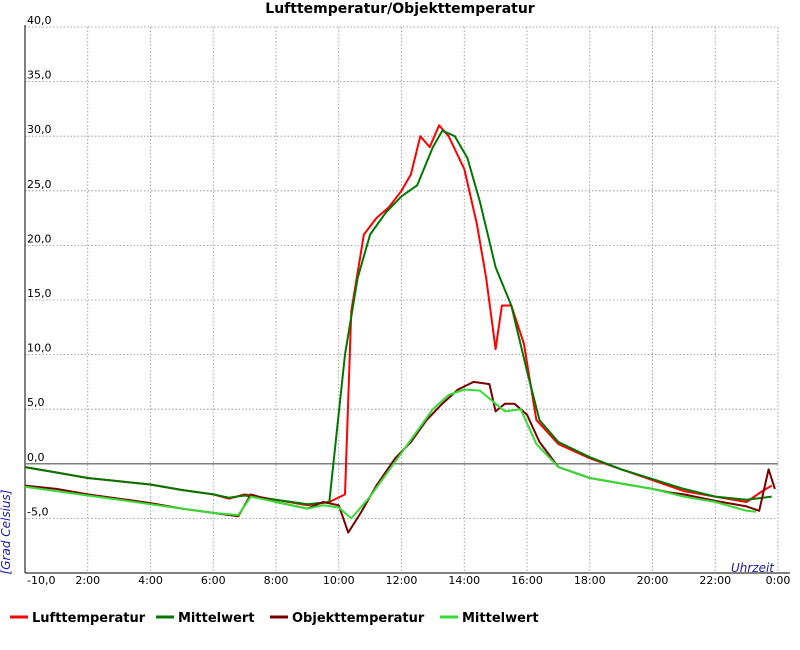 This screenshot has width=800, height=650. What do you see at coordinates (402, 580) in the screenshot?
I see `x-tick-label: 12:00` at bounding box center [402, 580].